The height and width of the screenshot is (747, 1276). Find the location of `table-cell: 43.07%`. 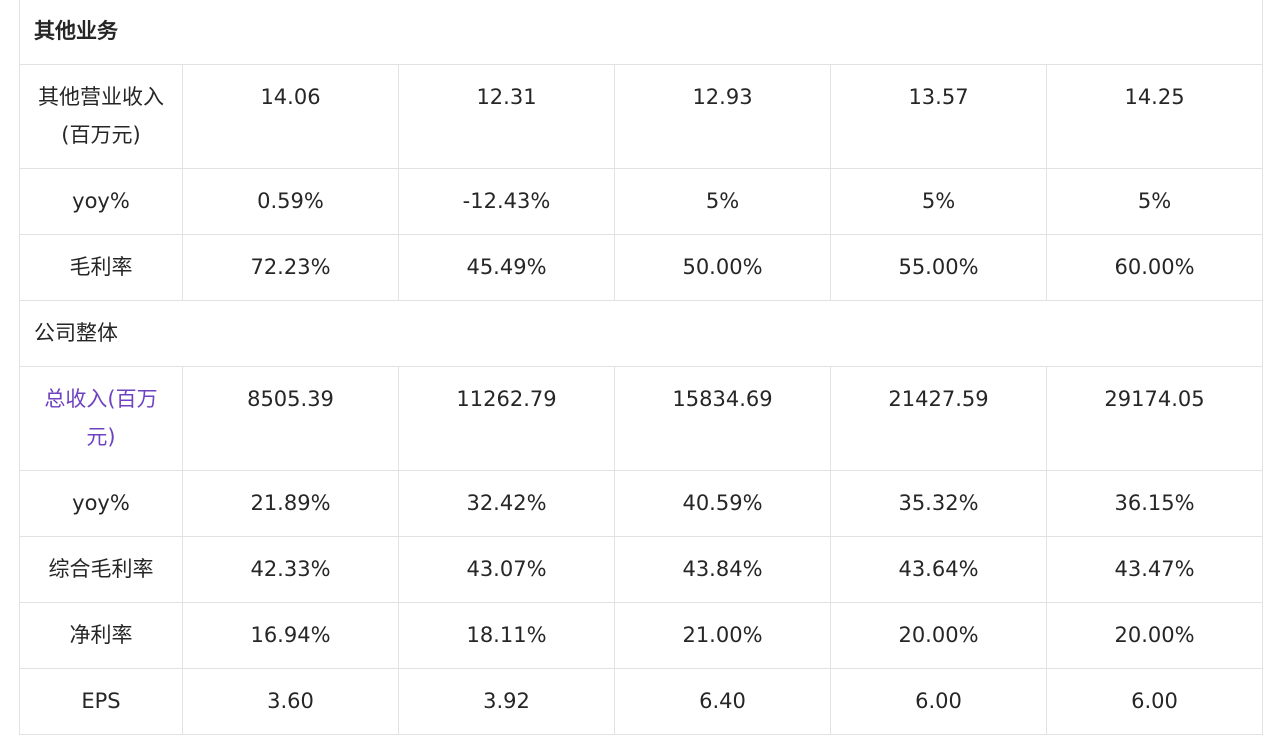

table-cell: 43.07% is located at coordinates (506, 569).